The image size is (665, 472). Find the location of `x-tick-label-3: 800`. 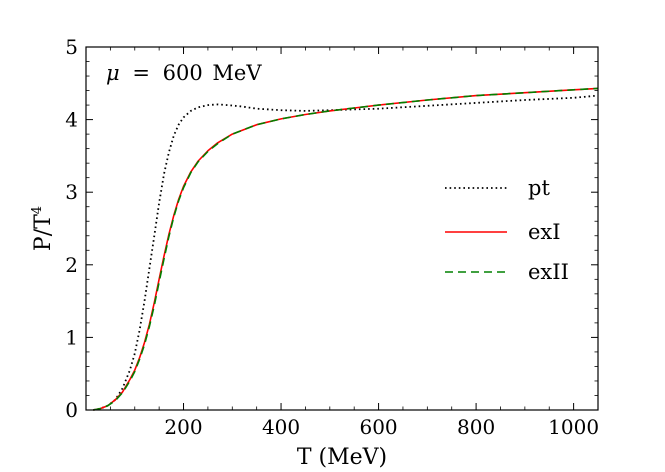

x-tick-label-3: 800 is located at coordinates (476, 427).